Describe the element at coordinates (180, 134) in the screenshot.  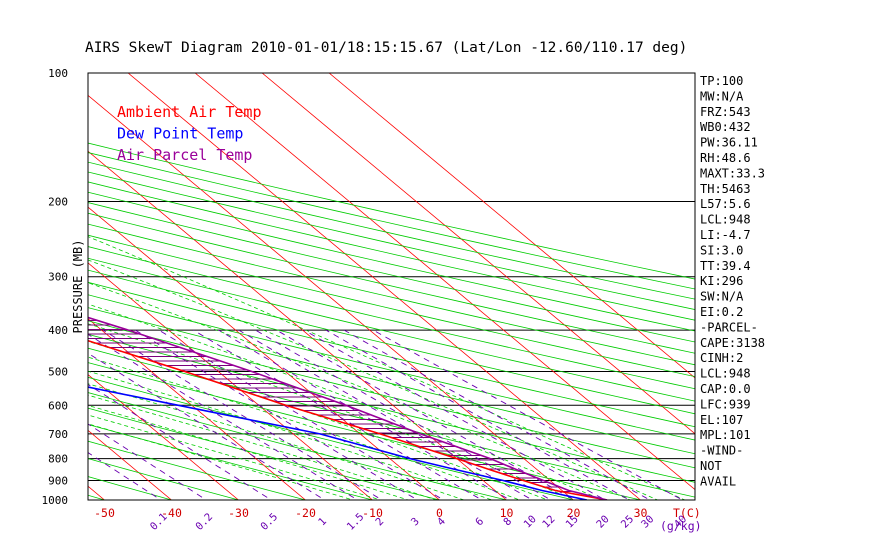
I see `legend-item: Dew Point Temp` at that location.